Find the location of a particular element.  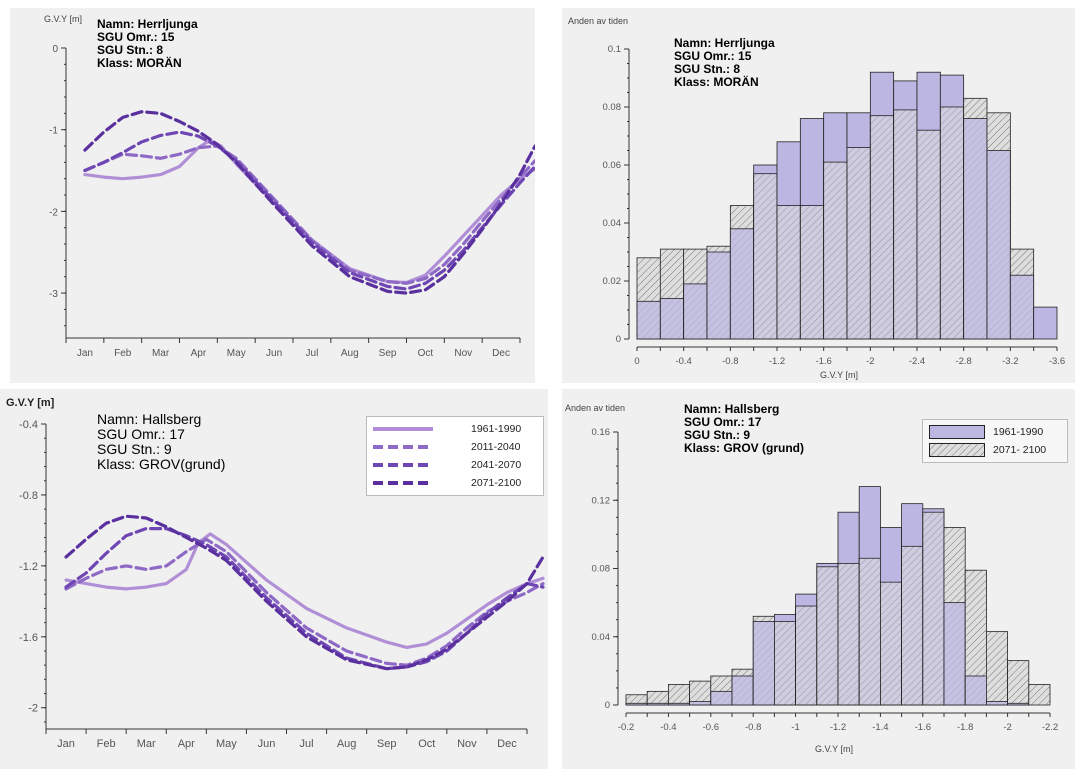

legend: 1961-1990 2011-2040 2041-2070 2071-2100 is located at coordinates (455, 456).